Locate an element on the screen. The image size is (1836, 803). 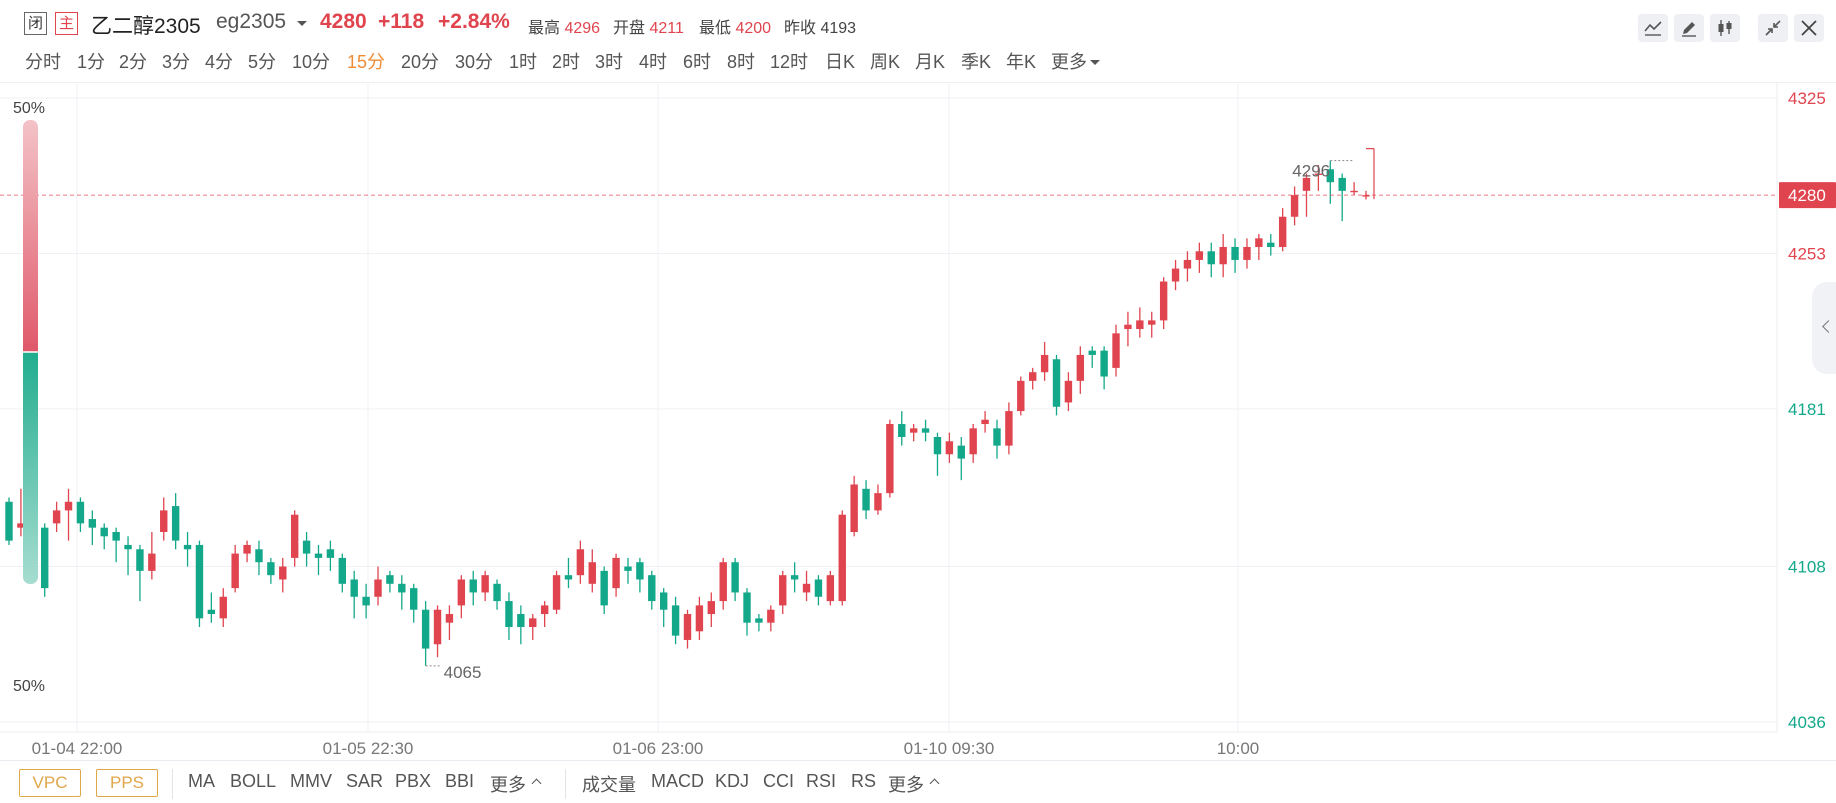
shrink-icon is located at coordinates (1773, 28).